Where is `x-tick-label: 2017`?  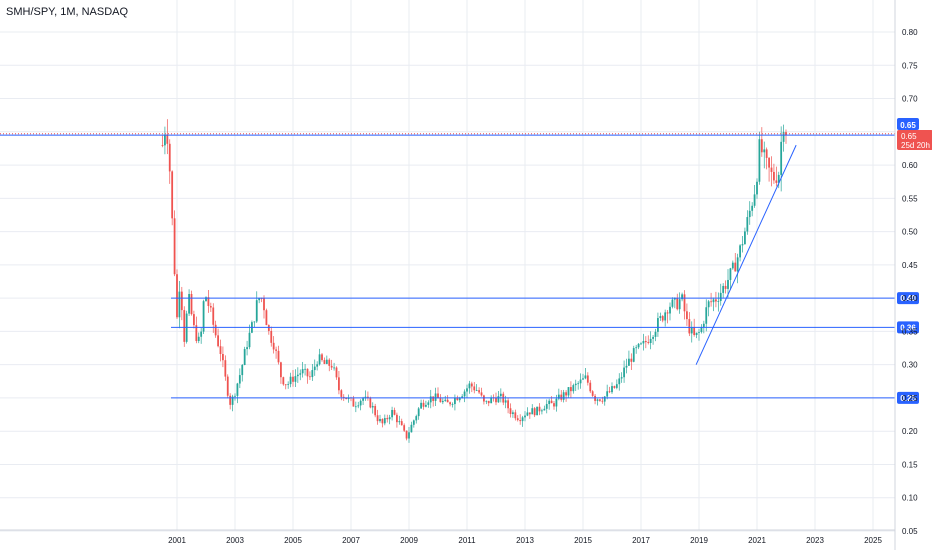 x-tick-label: 2017 is located at coordinates (641, 540).